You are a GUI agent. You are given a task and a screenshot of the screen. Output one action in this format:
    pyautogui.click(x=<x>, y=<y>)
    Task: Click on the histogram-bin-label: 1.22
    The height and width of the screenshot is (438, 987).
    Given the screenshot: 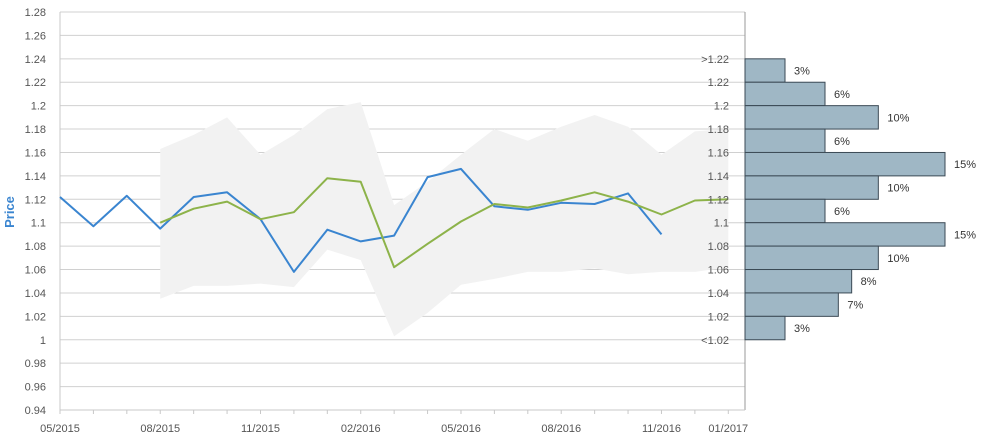 What is the action you would take?
    pyautogui.click(x=718, y=83)
    